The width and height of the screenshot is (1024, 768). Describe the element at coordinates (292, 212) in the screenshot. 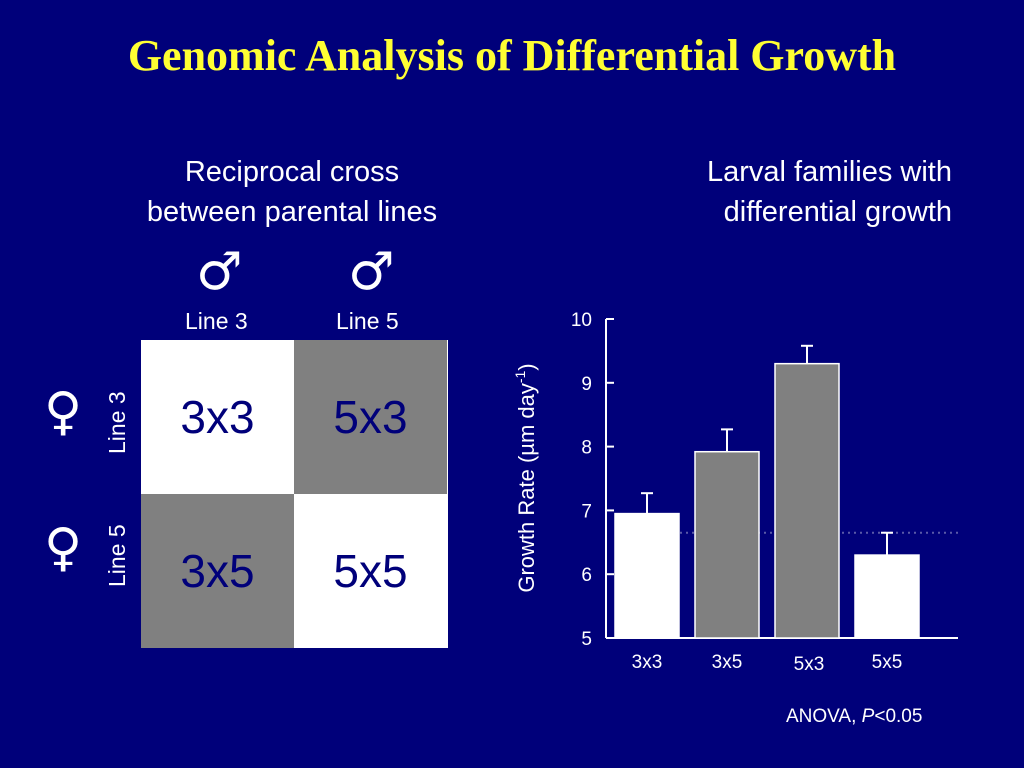

I see `left-subtitle-line2: between parental lines` at that location.